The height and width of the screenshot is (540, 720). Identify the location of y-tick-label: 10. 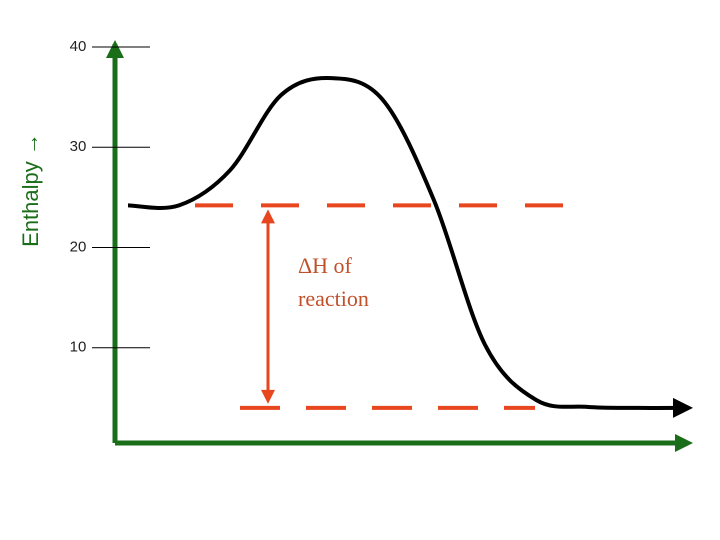
(78, 347).